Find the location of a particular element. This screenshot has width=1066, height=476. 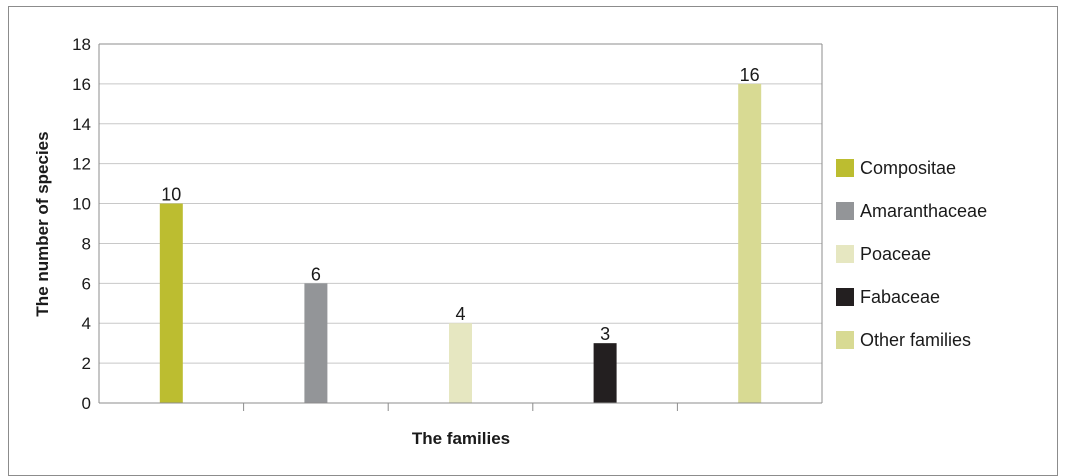

x-axis-title: The families is located at coordinates (461, 438).